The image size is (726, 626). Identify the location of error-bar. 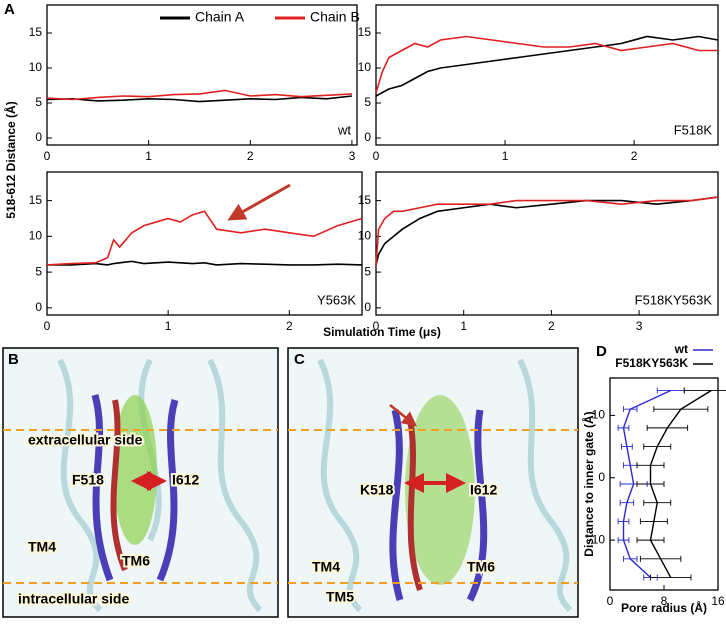
(704, 390).